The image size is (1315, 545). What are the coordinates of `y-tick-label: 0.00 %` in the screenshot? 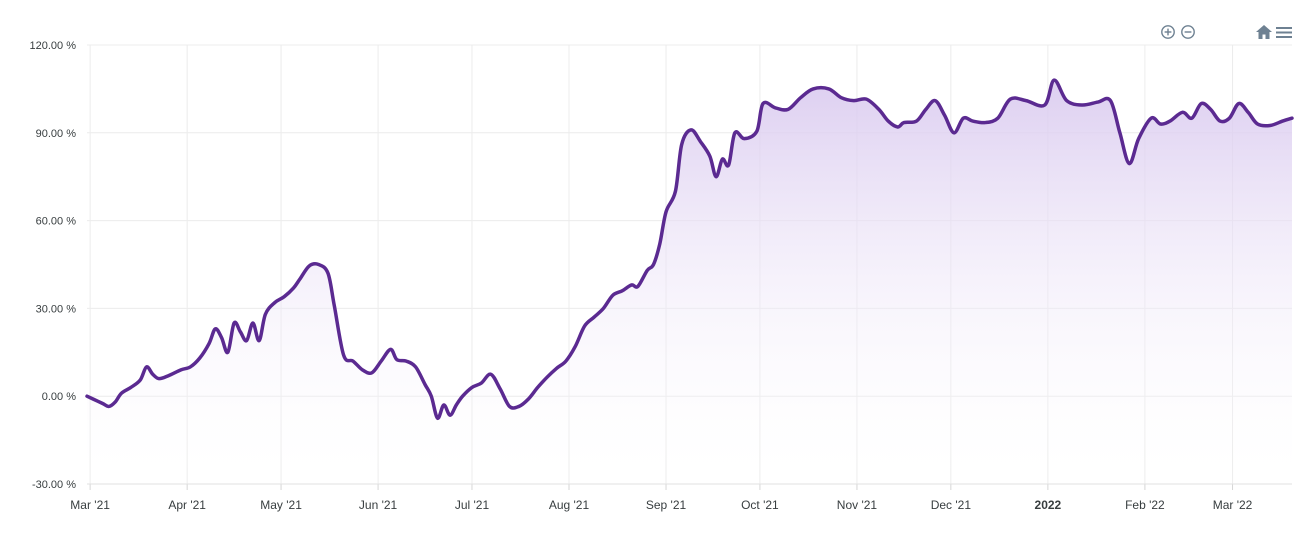 It's located at (59, 397).